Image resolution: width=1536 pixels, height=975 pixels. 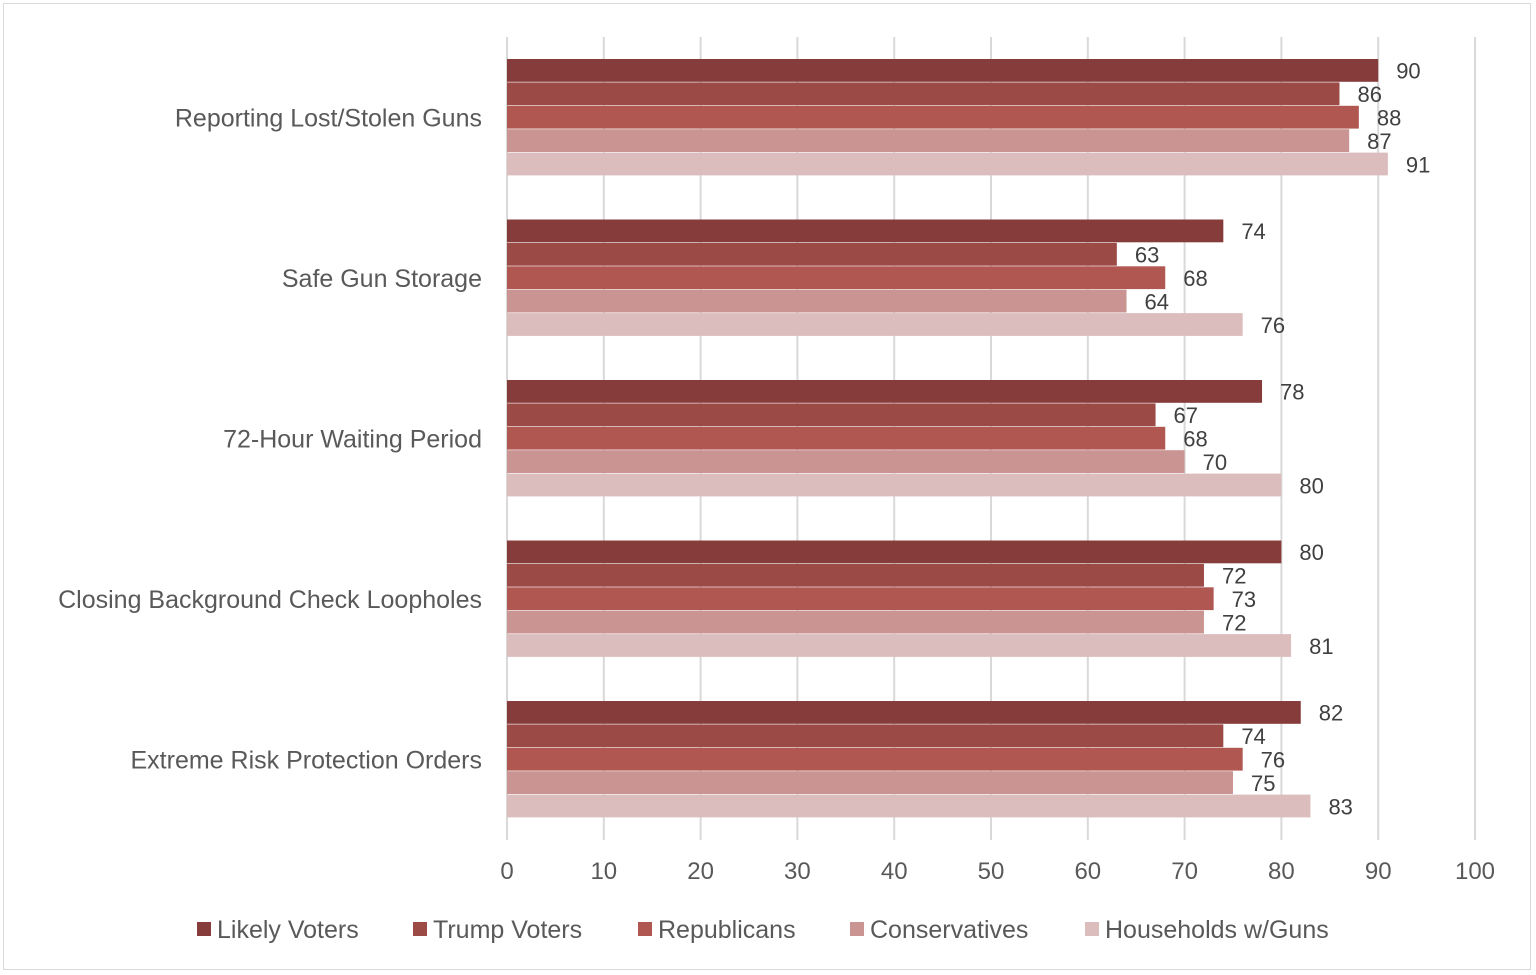 I want to click on data-label: 87, so click(x=1379, y=141).